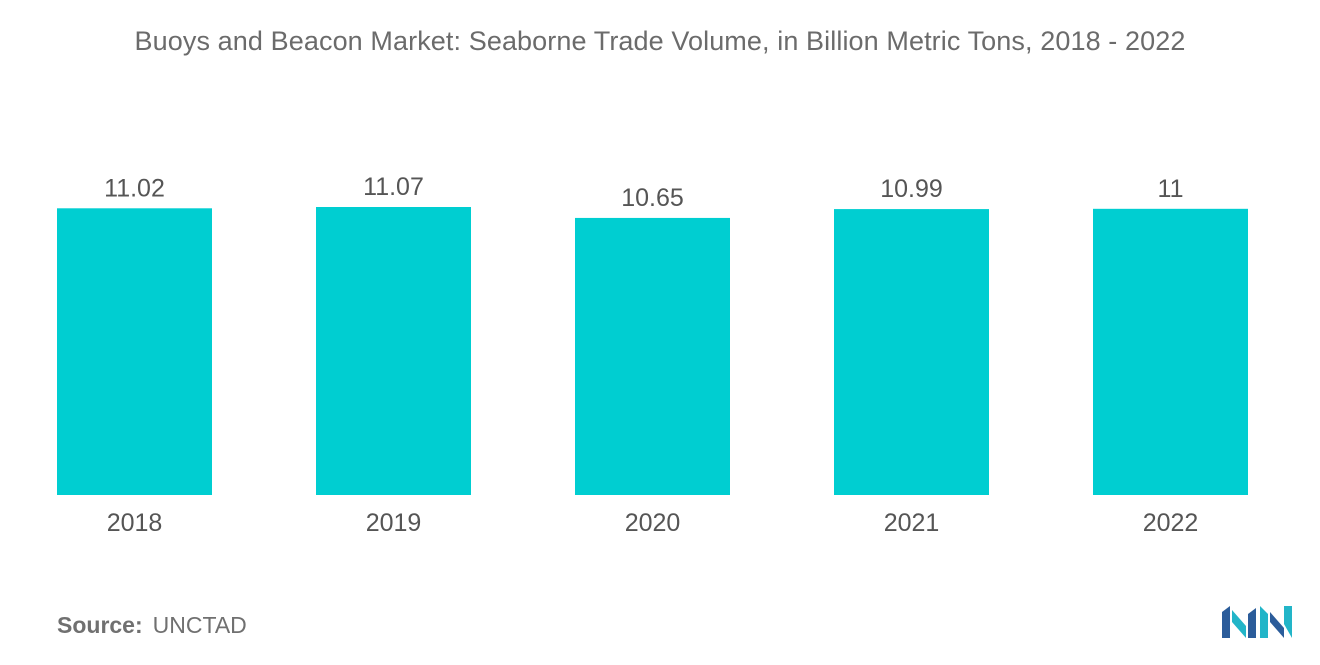 This screenshot has width=1320, height=665. Describe the element at coordinates (912, 523) in the screenshot. I see `x-tick-label-2021: 2021` at that location.